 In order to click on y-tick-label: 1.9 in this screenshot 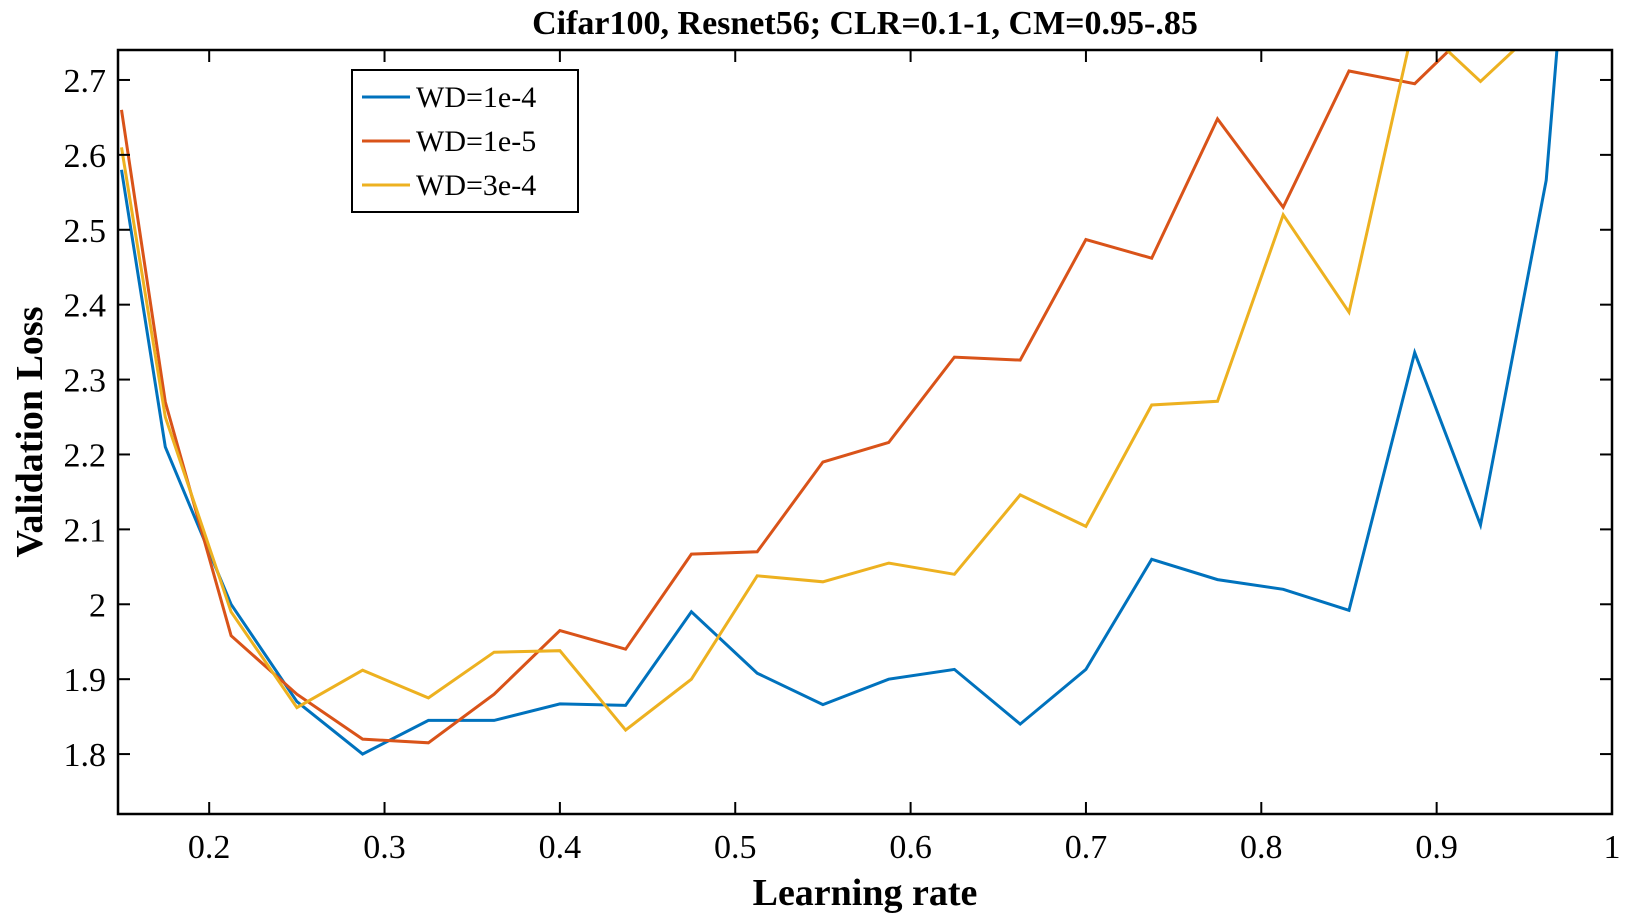, I will do `click(85, 680)`.